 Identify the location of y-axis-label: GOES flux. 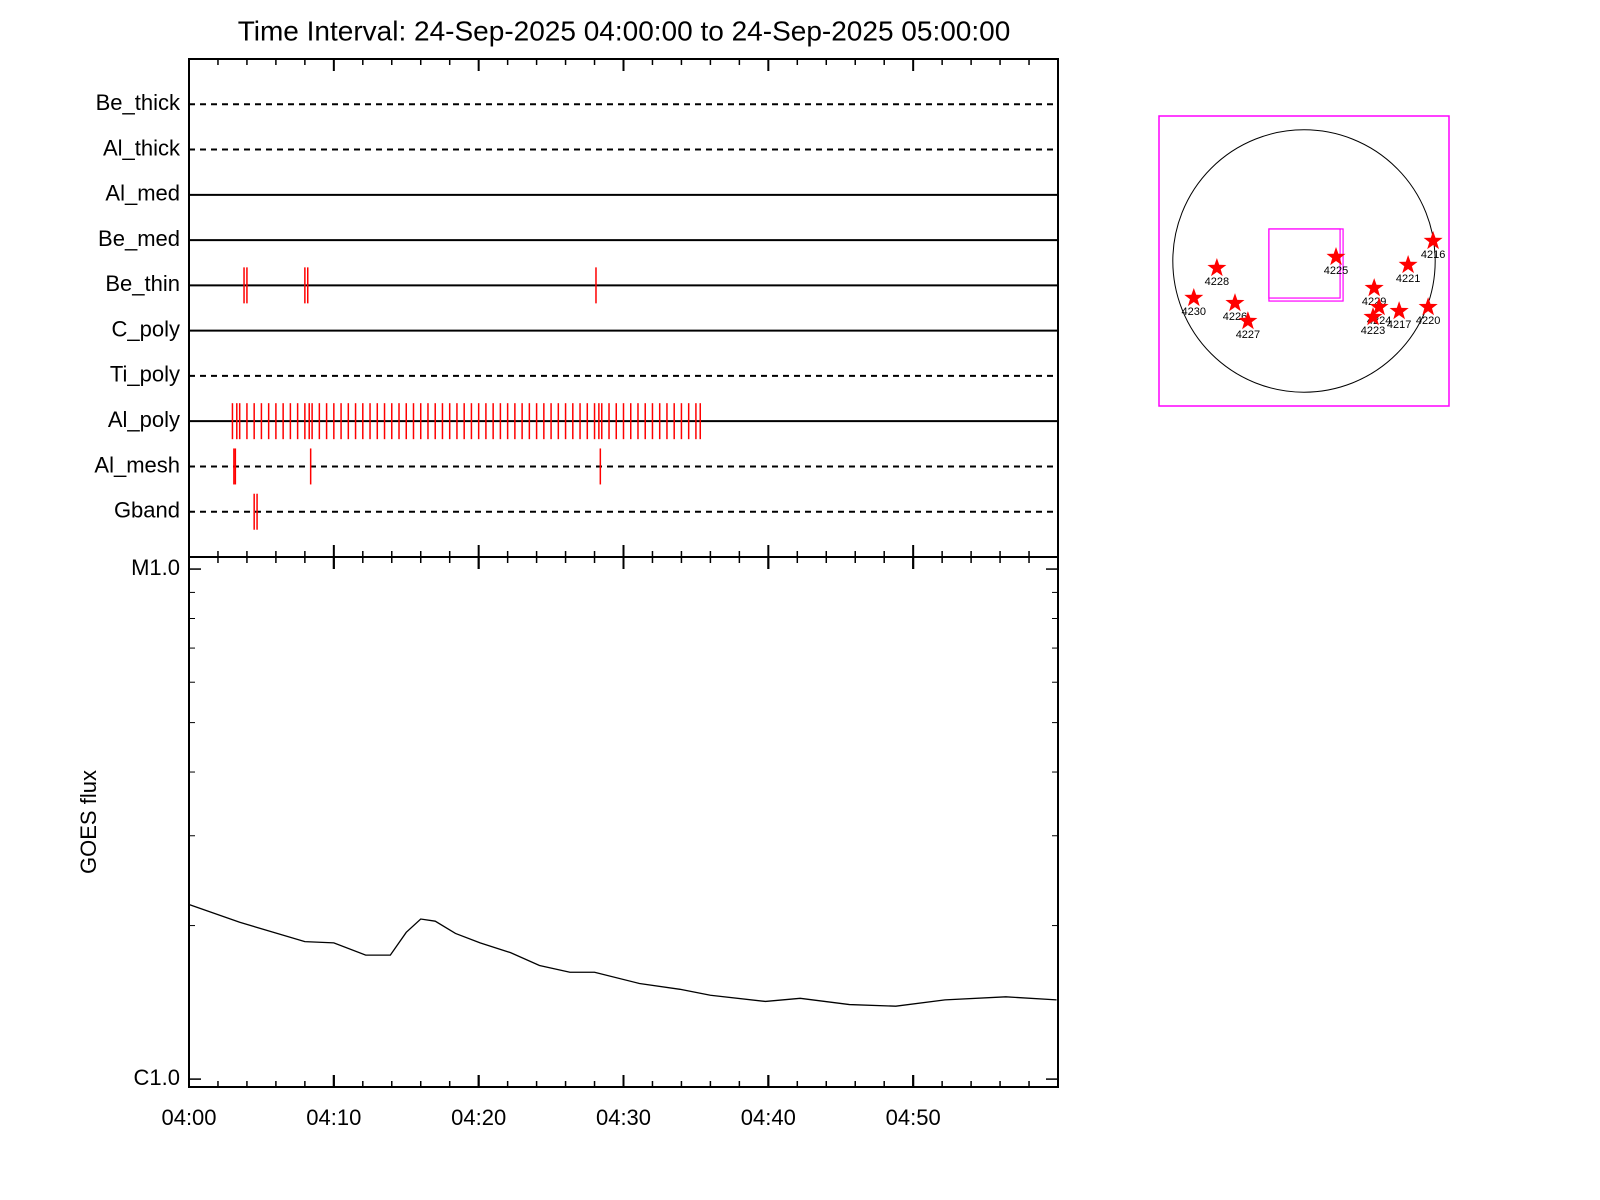
(88, 822).